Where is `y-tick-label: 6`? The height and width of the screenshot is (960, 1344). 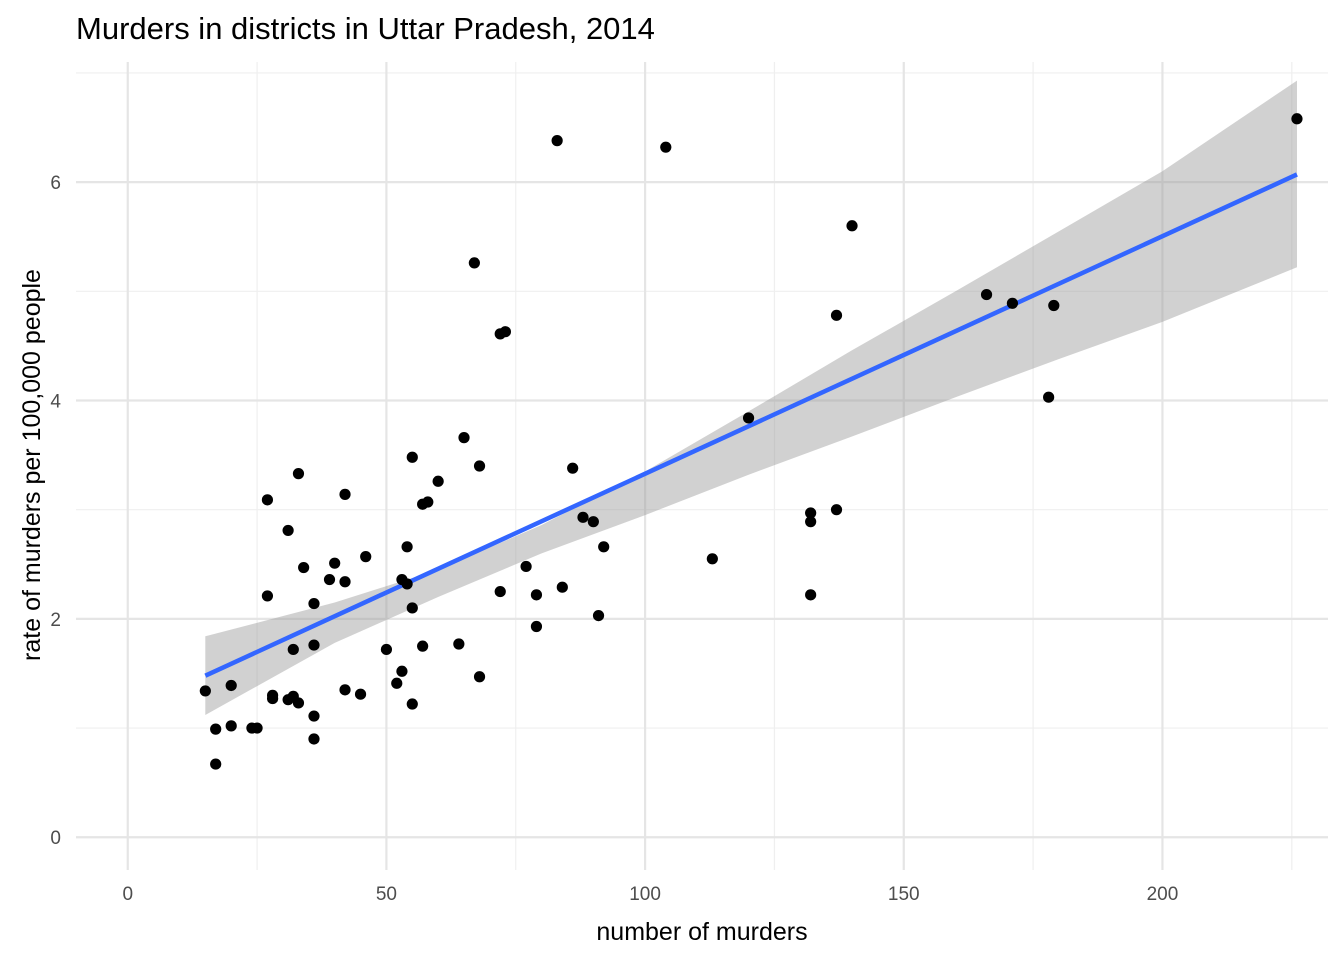 y-tick-label: 6 is located at coordinates (55, 183).